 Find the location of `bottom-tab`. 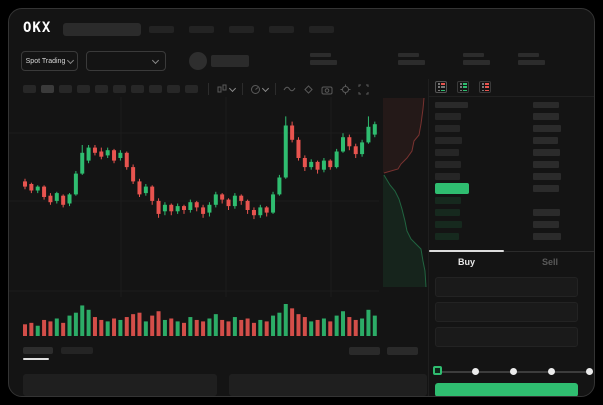

bottom-tab is located at coordinates (77, 350).